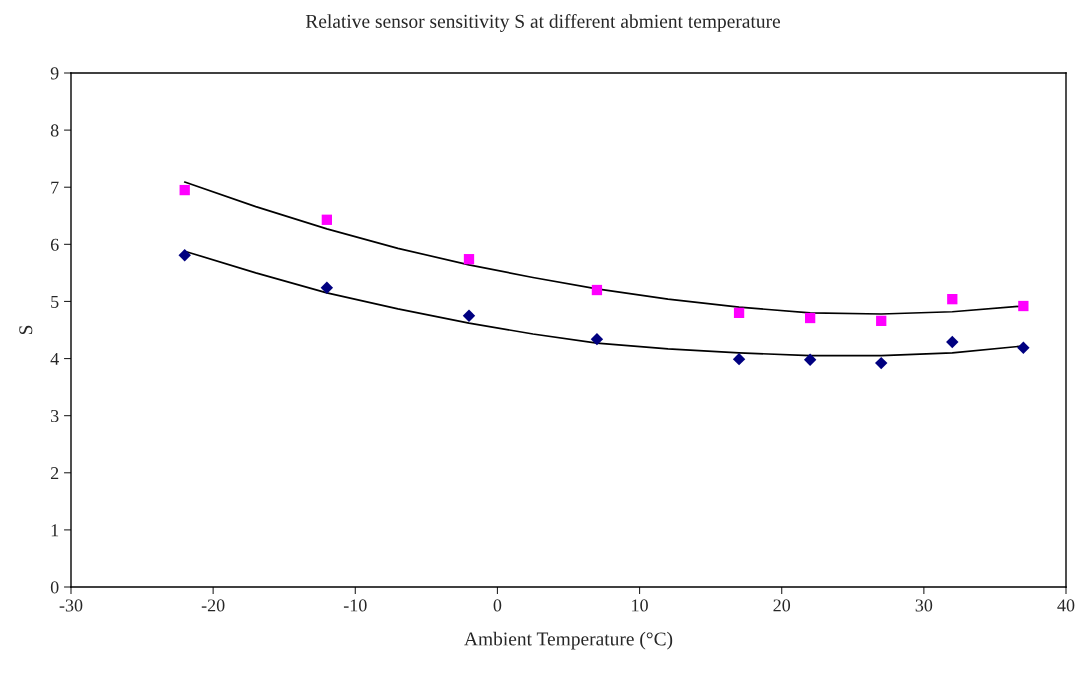  Describe the element at coordinates (54, 587) in the screenshot. I see `y-tick-label: 0` at that location.